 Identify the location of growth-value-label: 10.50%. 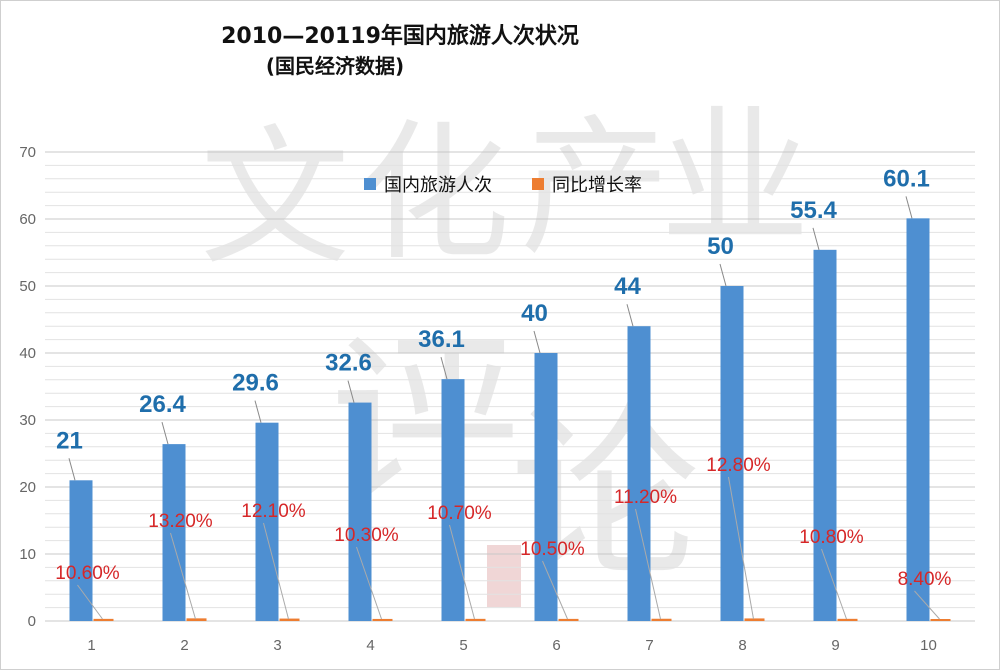
(552, 549).